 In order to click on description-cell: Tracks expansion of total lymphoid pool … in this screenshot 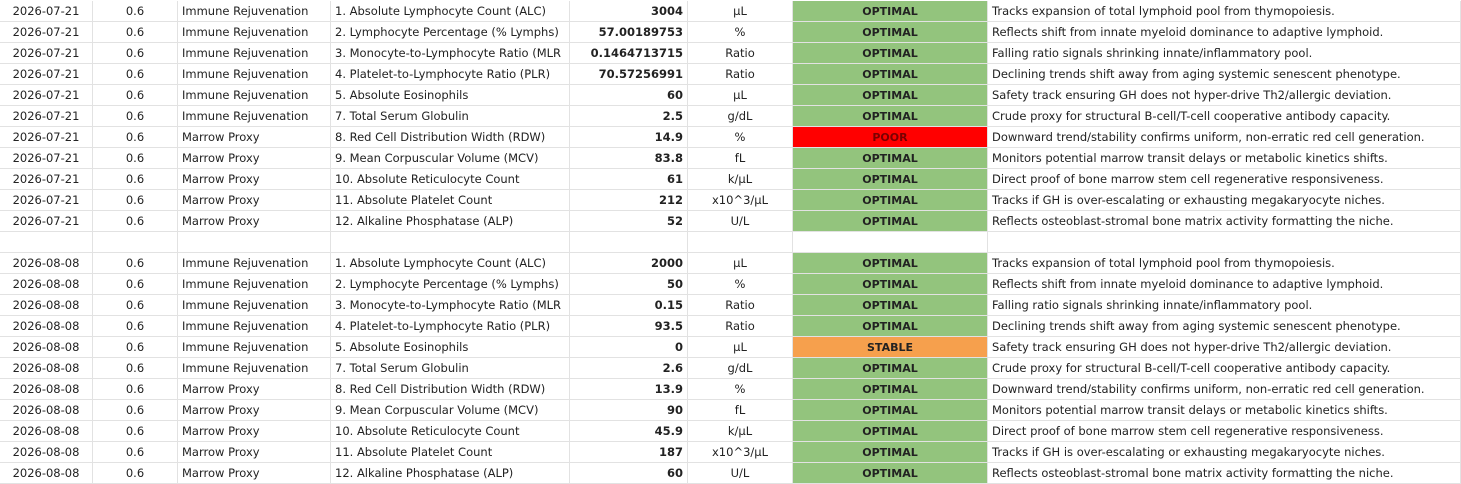, I will do `click(1224, 263)`.